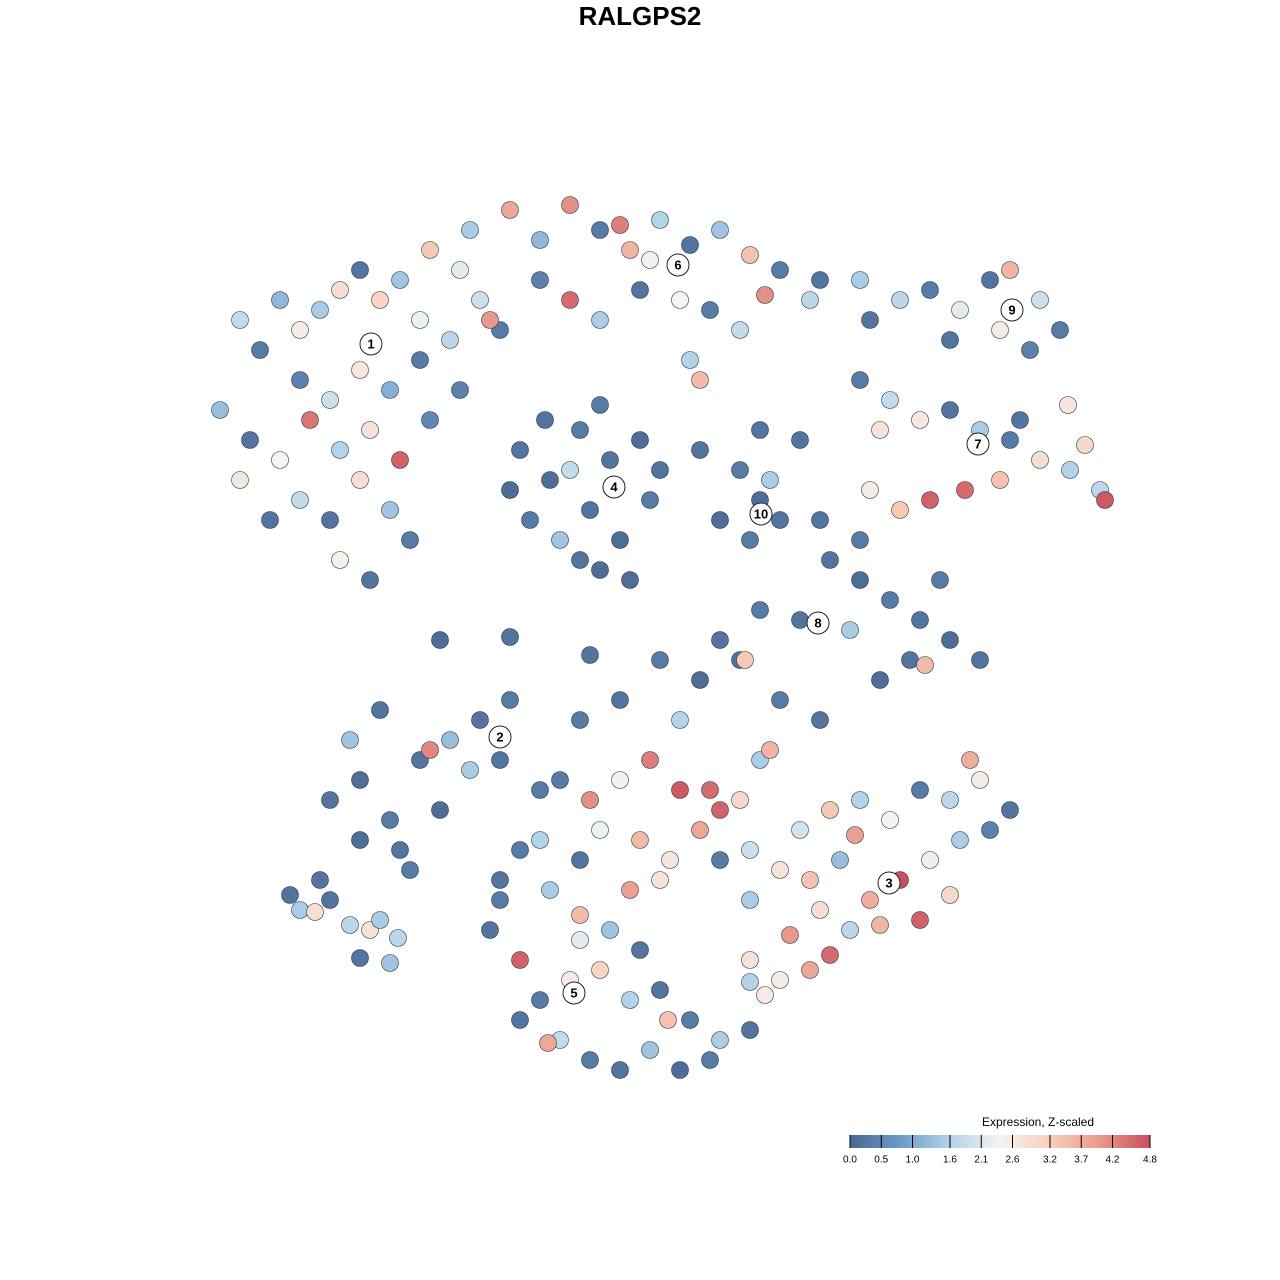 The image size is (1280, 1280). Describe the element at coordinates (1081, 1160) in the screenshot. I see `colorbar-tick-label: 3.7` at that location.